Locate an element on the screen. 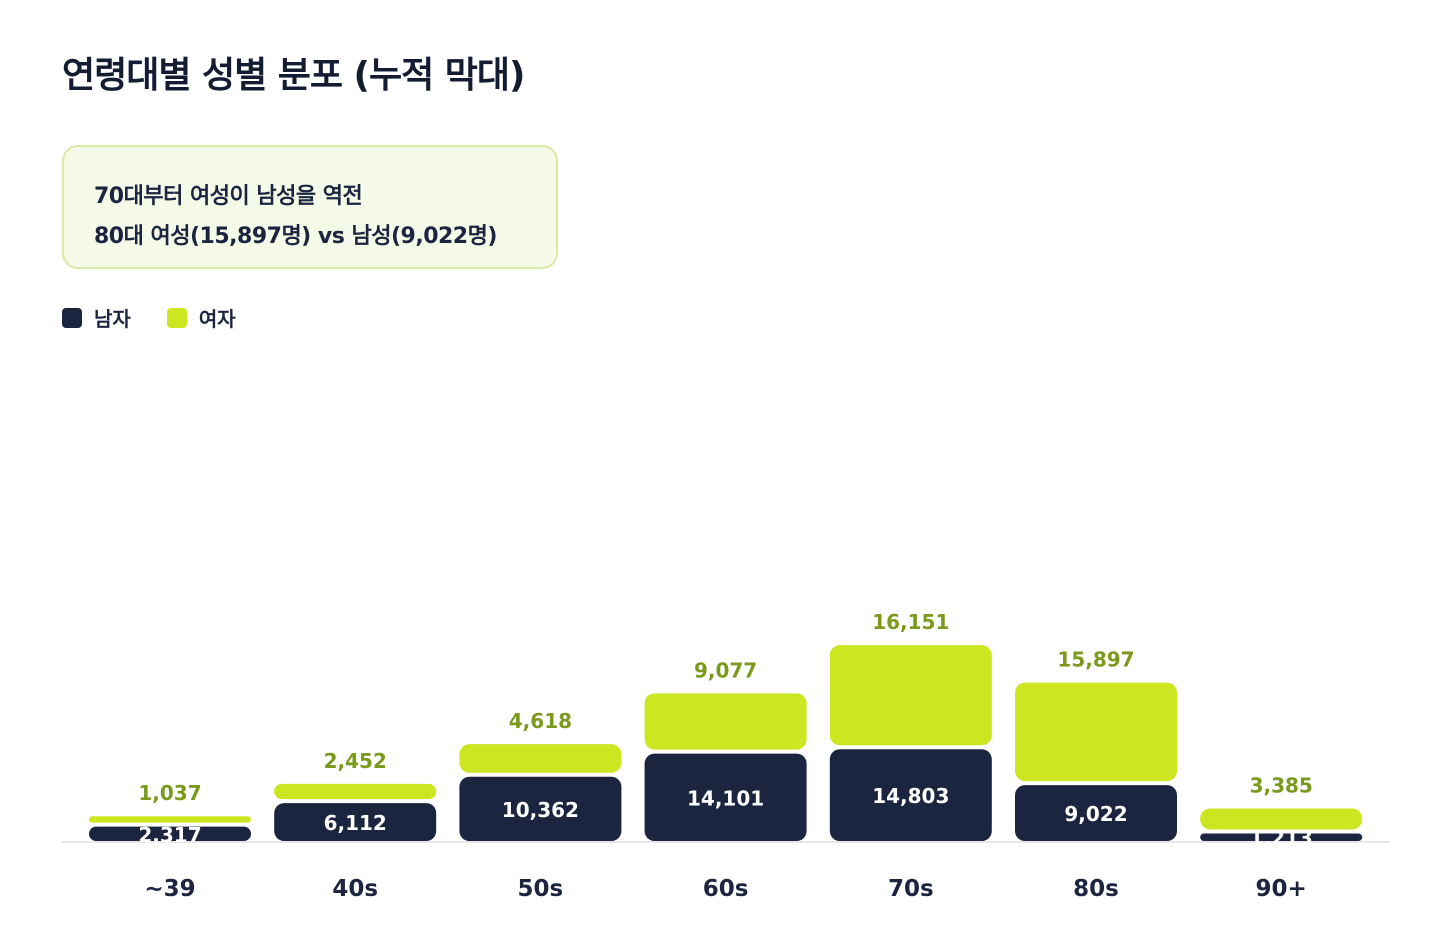  value-label-male-5: 9,022 is located at coordinates (1095, 814).